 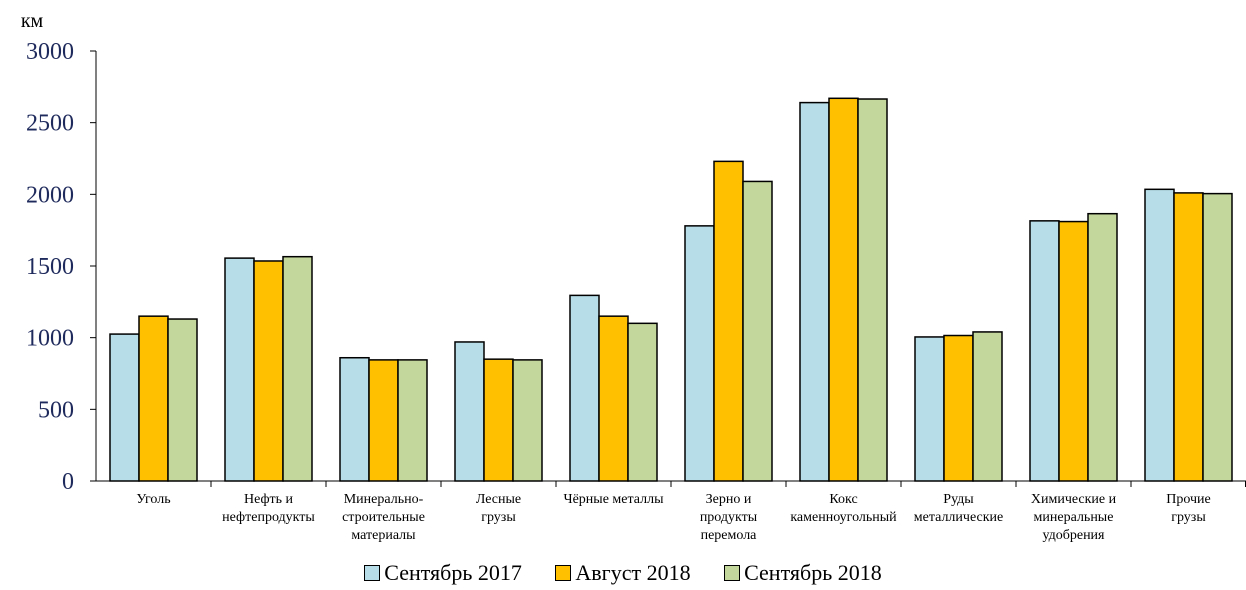 I want to click on x-tick-label: Нефть и, so click(x=269, y=499).